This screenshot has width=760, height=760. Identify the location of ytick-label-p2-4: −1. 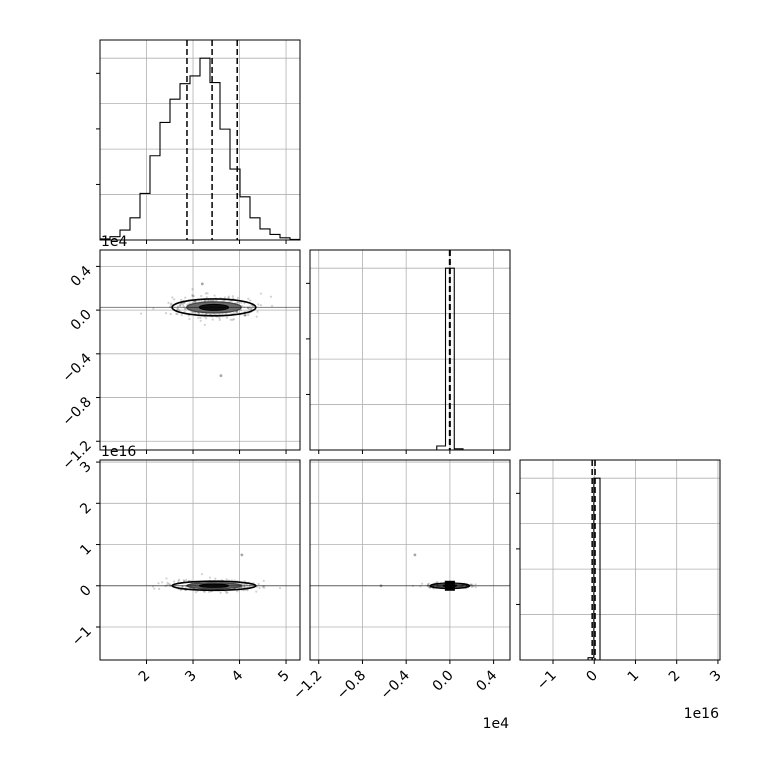
(82, 637).